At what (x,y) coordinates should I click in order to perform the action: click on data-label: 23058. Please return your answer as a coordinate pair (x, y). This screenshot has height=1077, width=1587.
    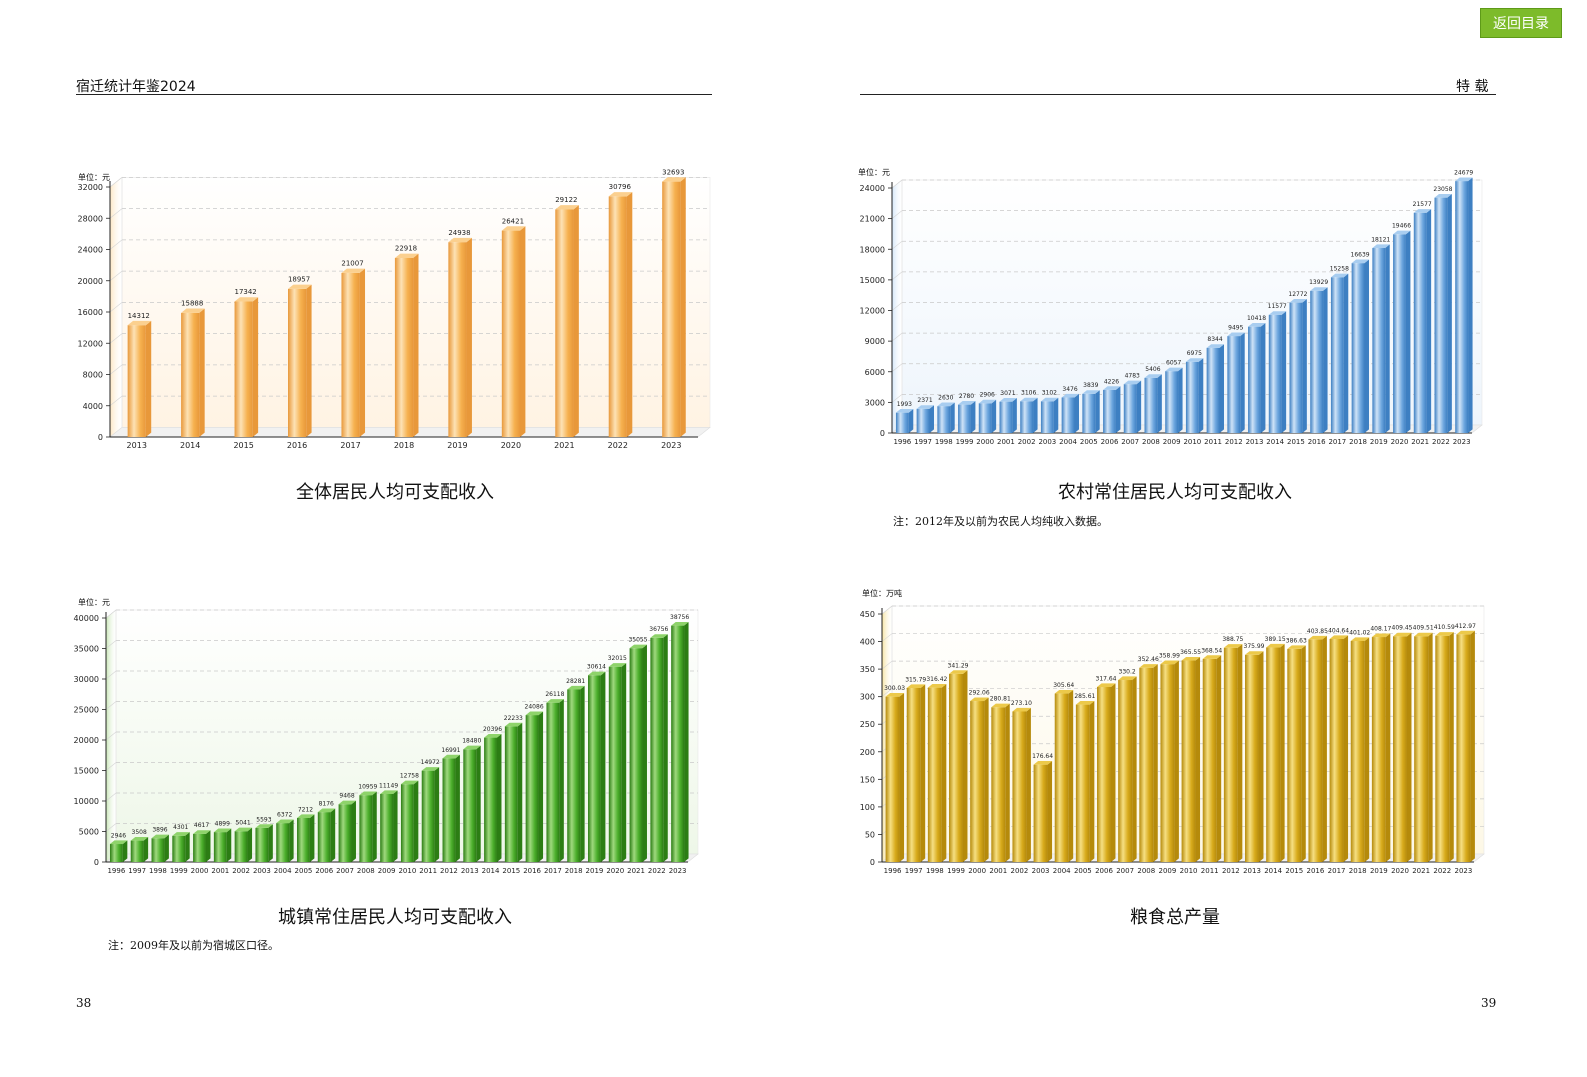
    Looking at the image, I should click on (1442, 189).